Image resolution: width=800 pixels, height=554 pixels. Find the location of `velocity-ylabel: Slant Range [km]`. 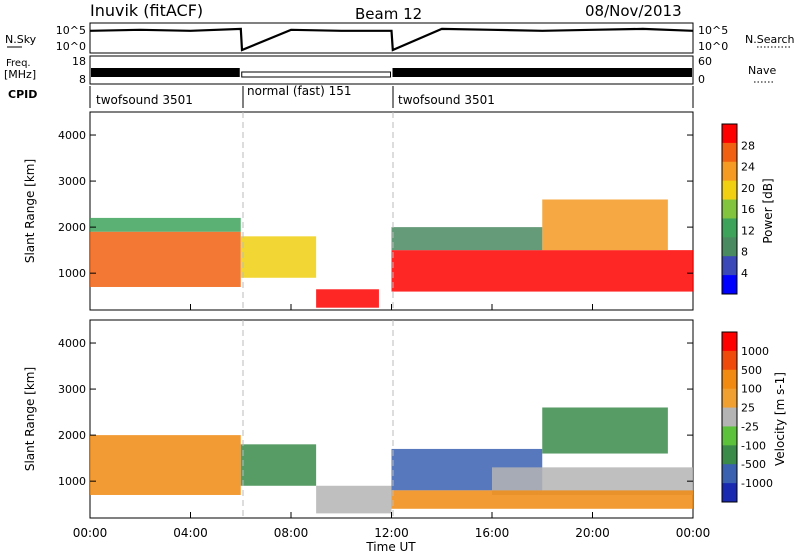

velocity-ylabel: Slant Range [km] is located at coordinates (30, 419).